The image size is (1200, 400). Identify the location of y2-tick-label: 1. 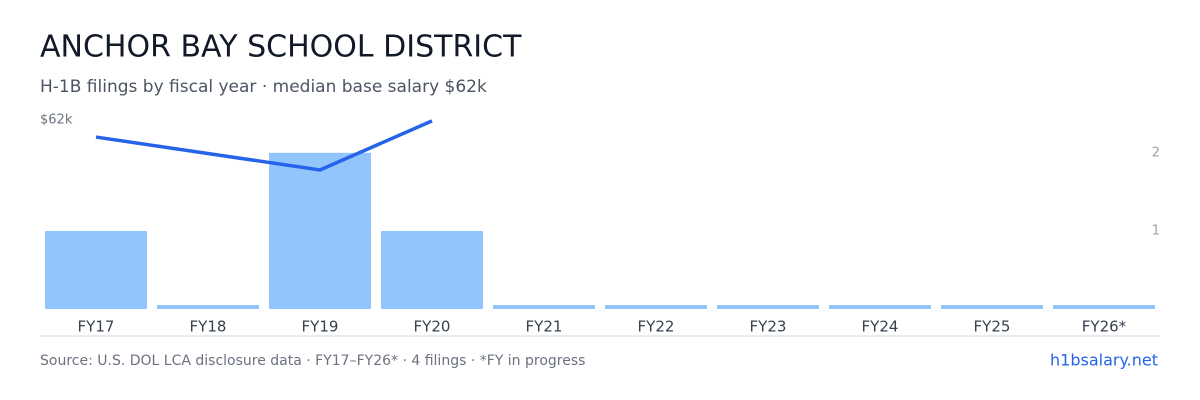
(1156, 230).